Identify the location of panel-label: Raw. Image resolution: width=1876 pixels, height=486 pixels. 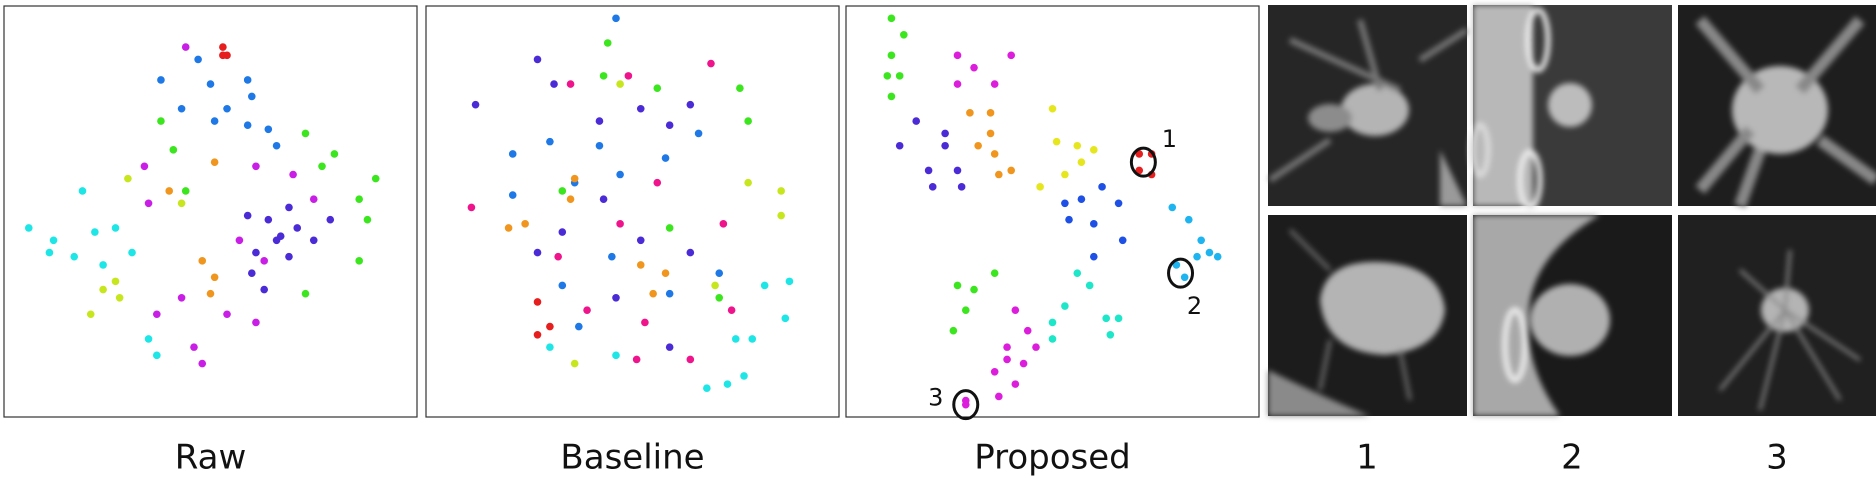
(211, 458).